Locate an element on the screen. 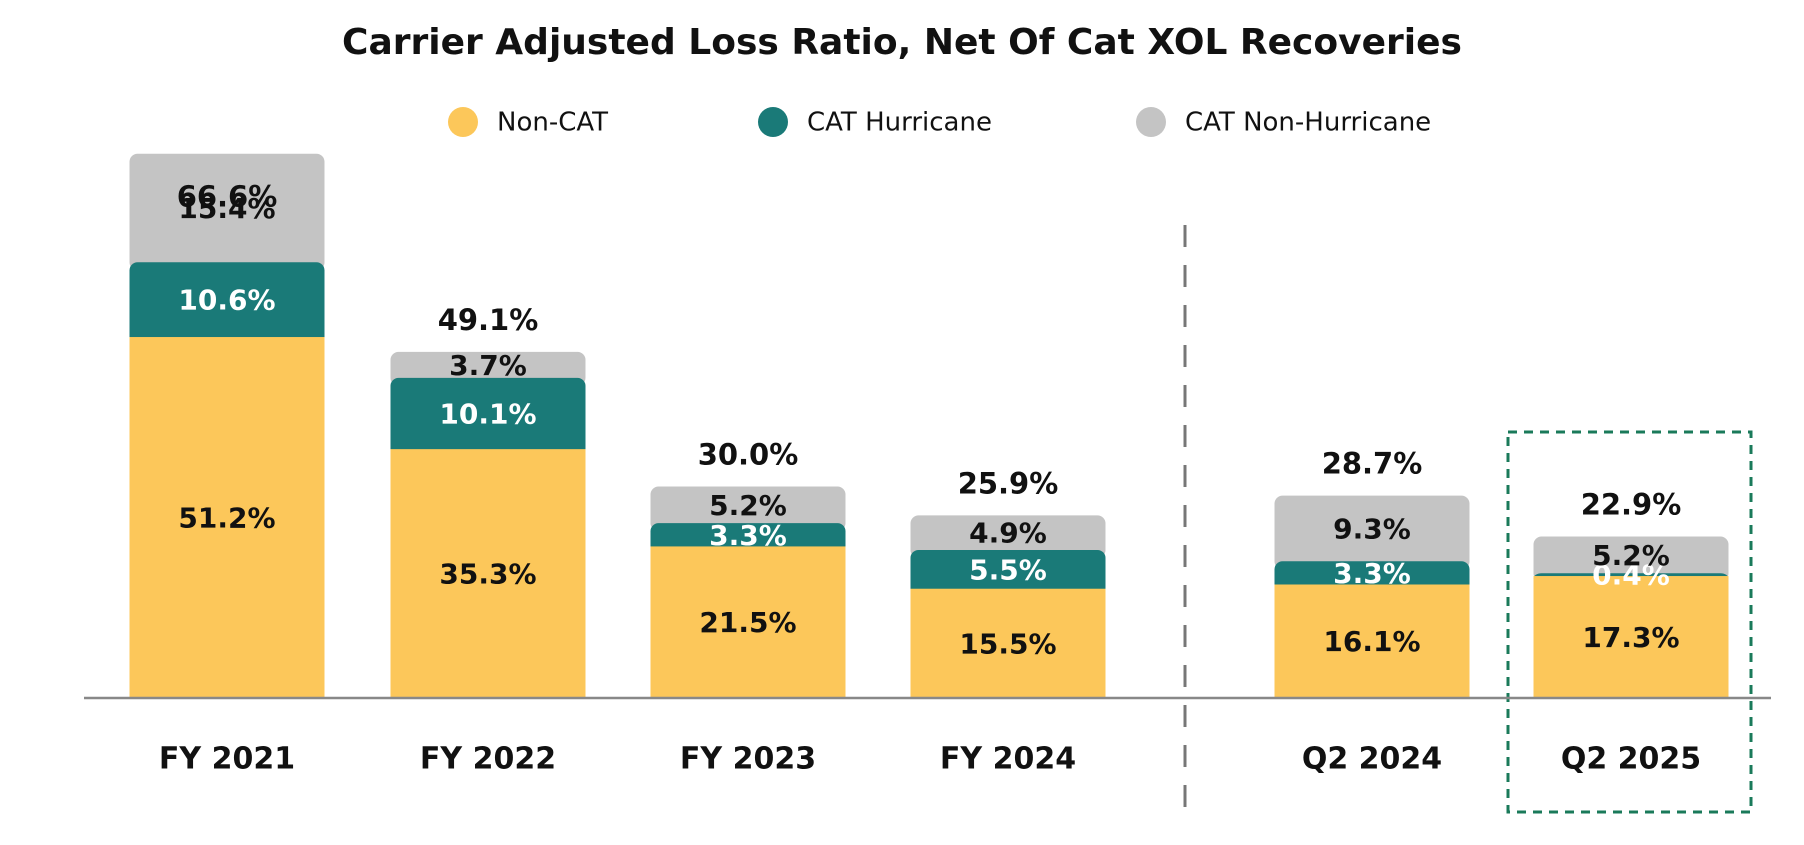 Image resolution: width=1804 pixels, height=845 pixels. legend-label: CAT Non-Hurricane is located at coordinates (1308, 123).